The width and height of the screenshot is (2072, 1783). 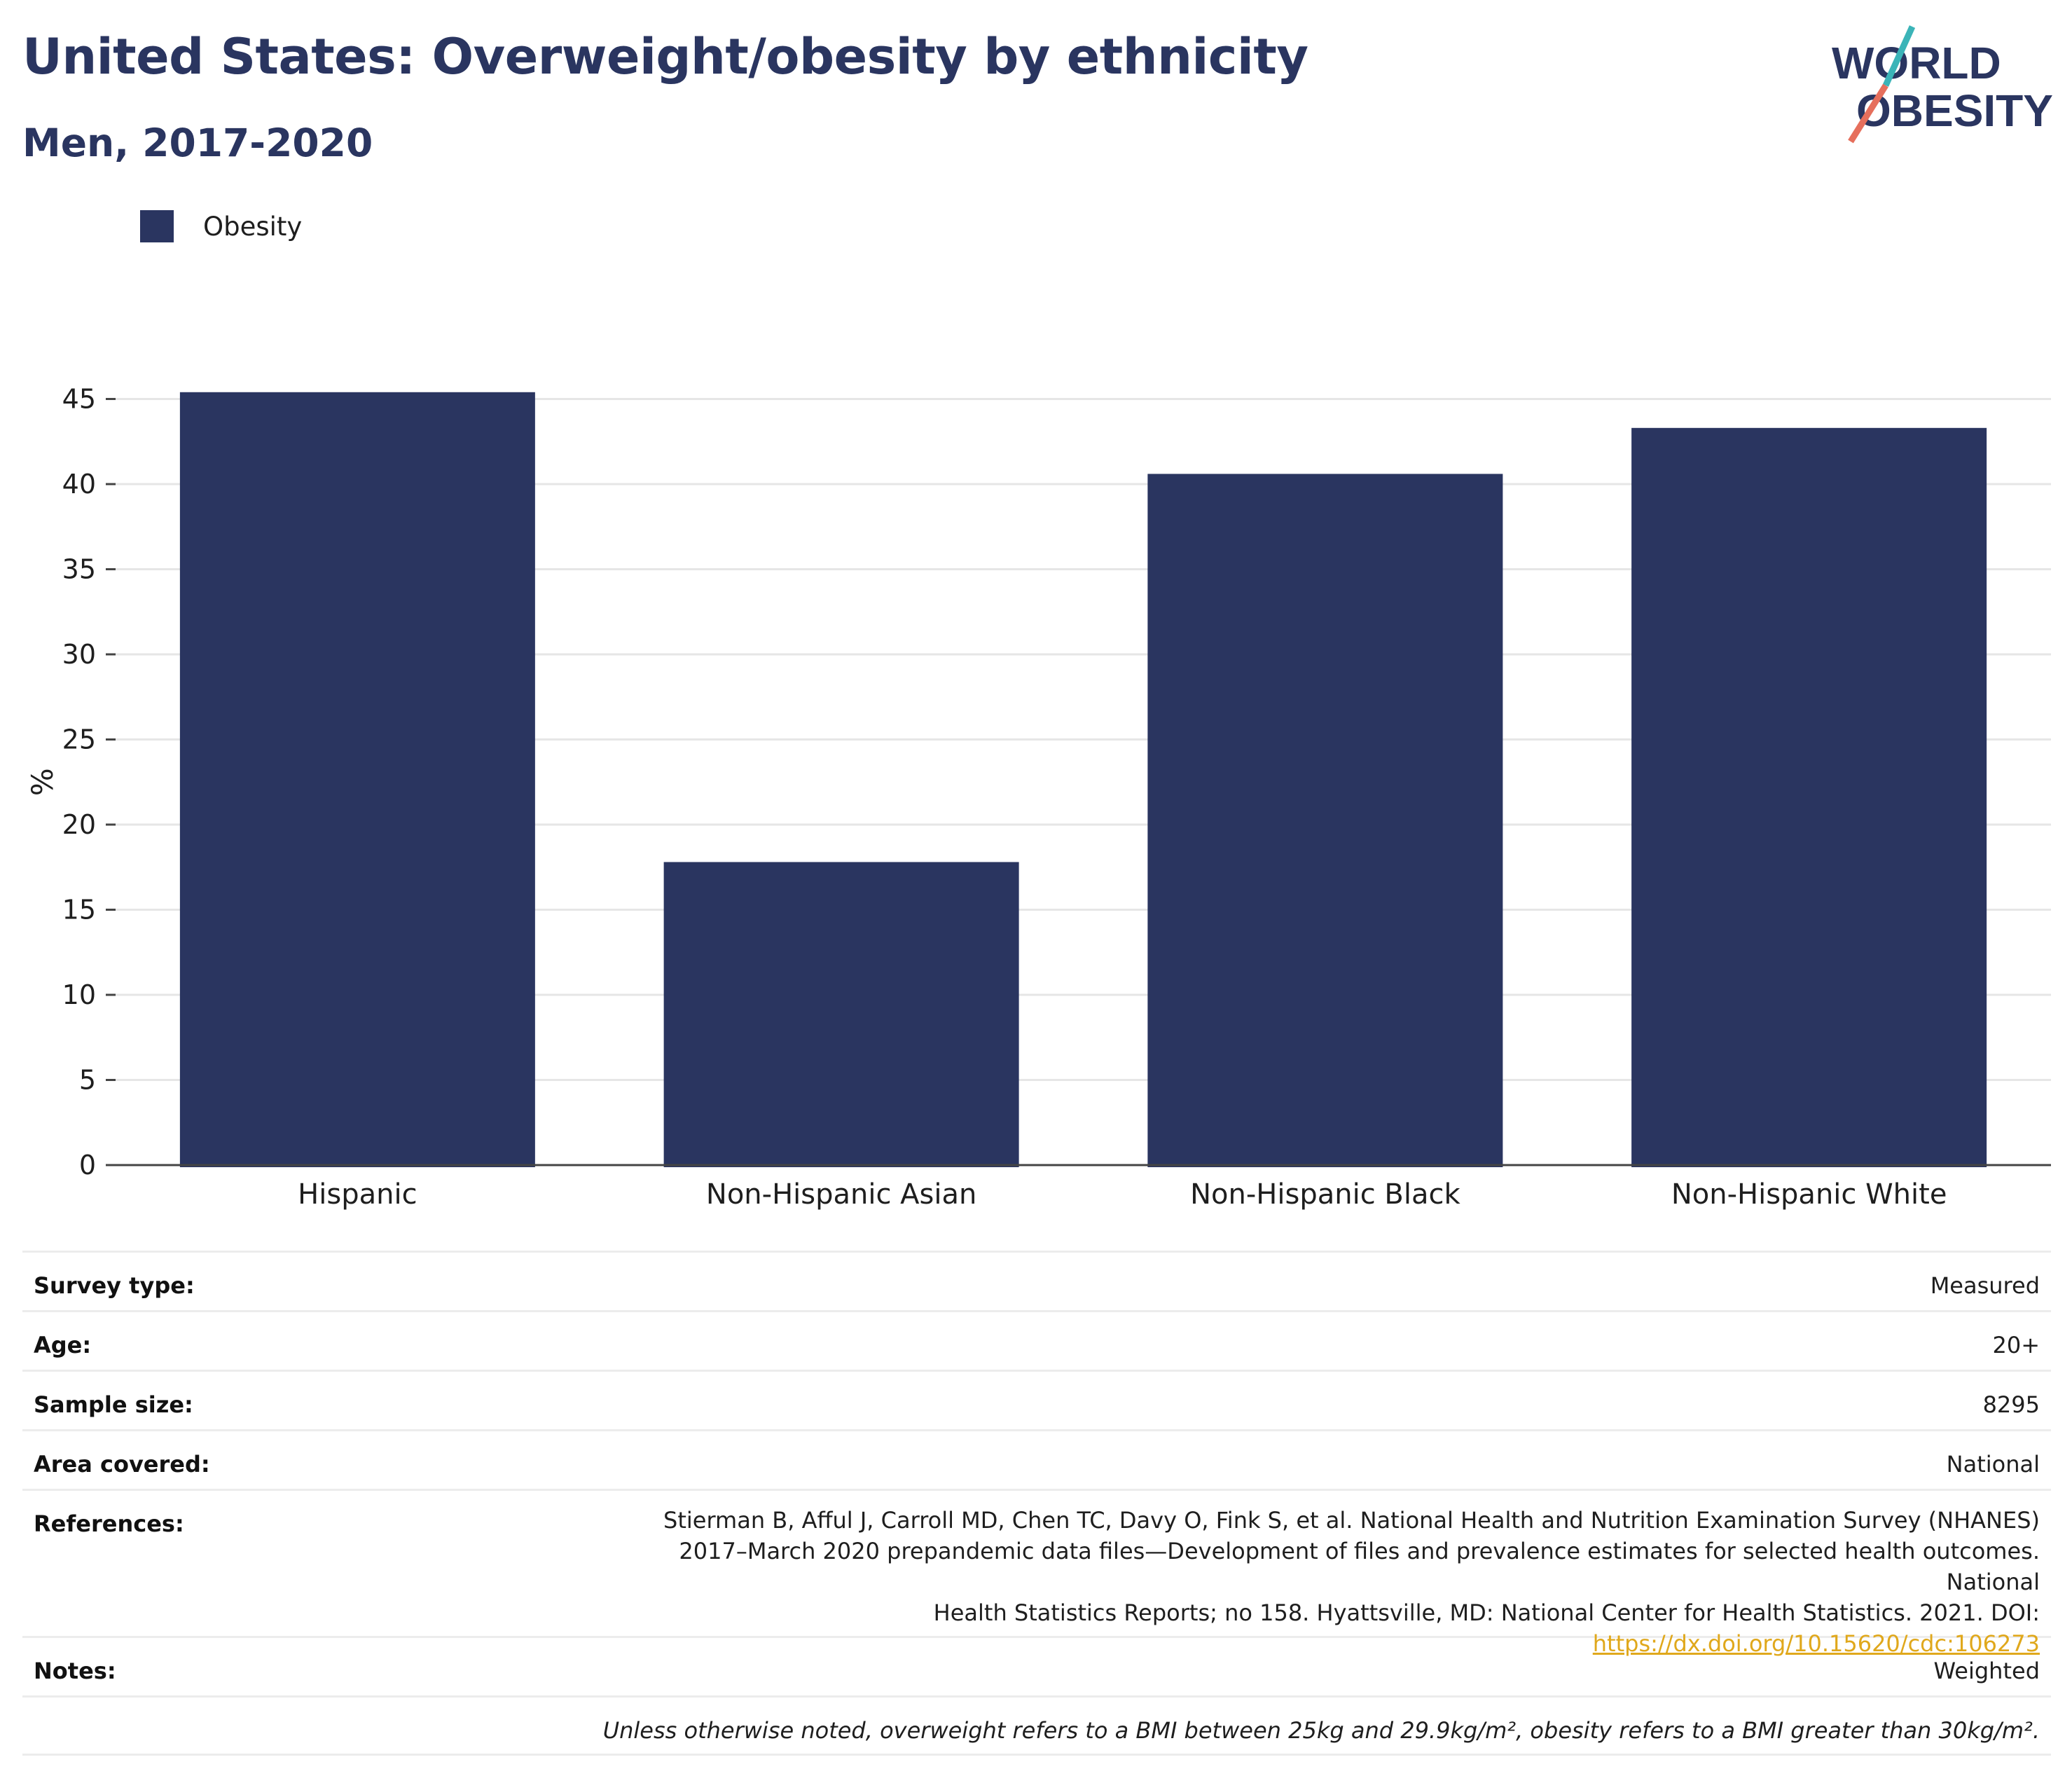 I want to click on y-tick-label: 40, so click(x=79, y=485).